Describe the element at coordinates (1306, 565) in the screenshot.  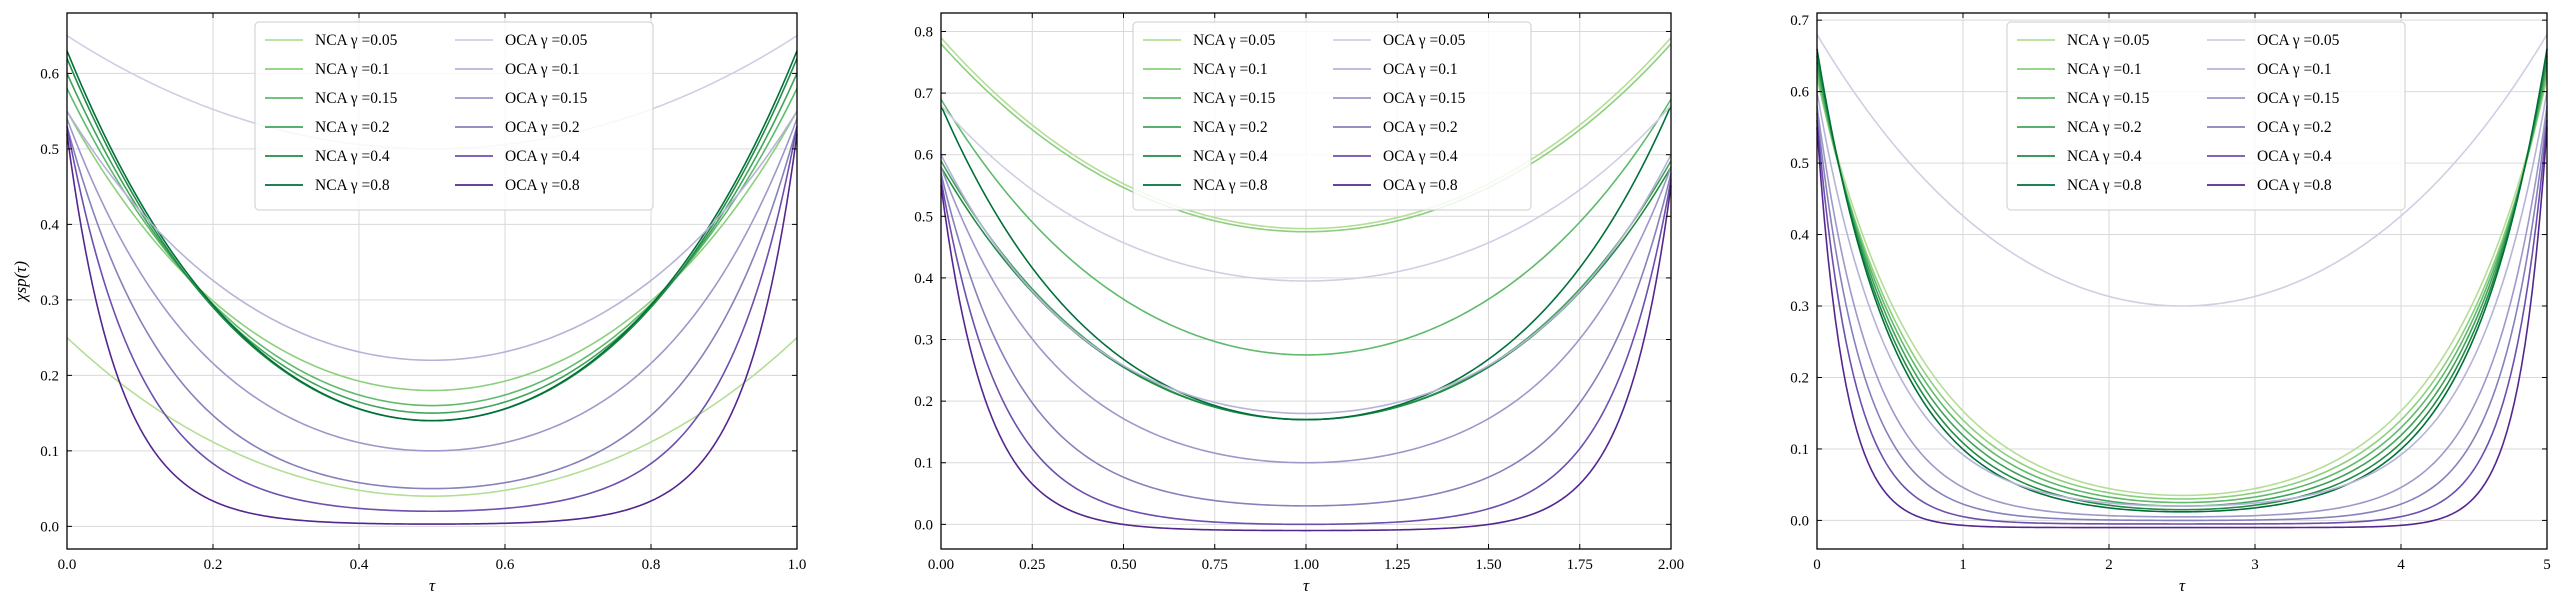
I see `x-tick-label: 1.00` at that location.